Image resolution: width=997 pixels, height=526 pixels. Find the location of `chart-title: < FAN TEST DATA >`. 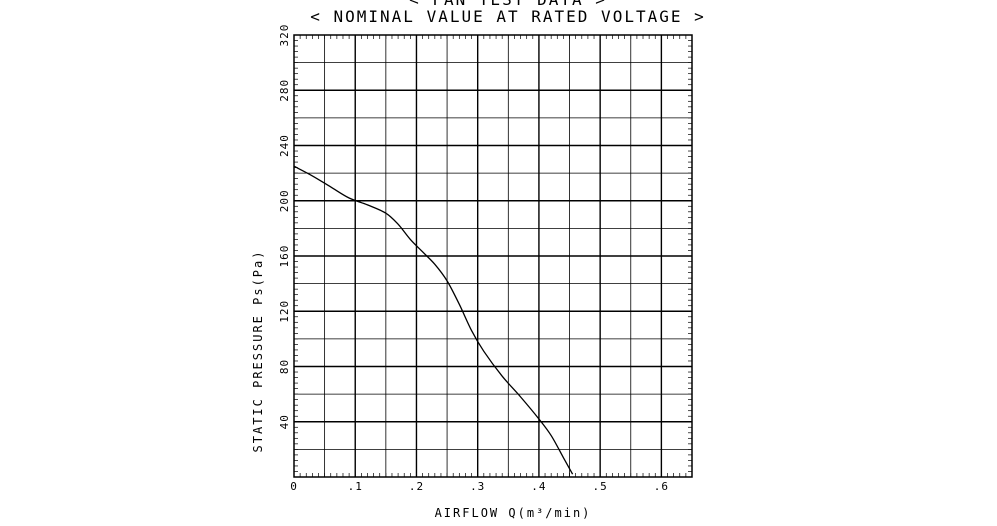

chart-title: < FAN TEST DATA > is located at coordinates (508, 4).